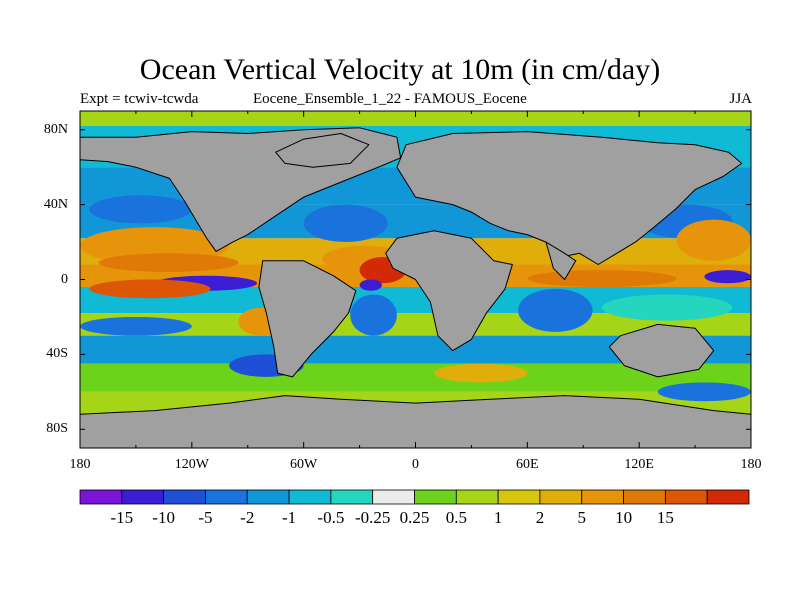 This screenshot has width=800, height=600. Describe the element at coordinates (661, 350) in the screenshot. I see `australia-land` at that location.